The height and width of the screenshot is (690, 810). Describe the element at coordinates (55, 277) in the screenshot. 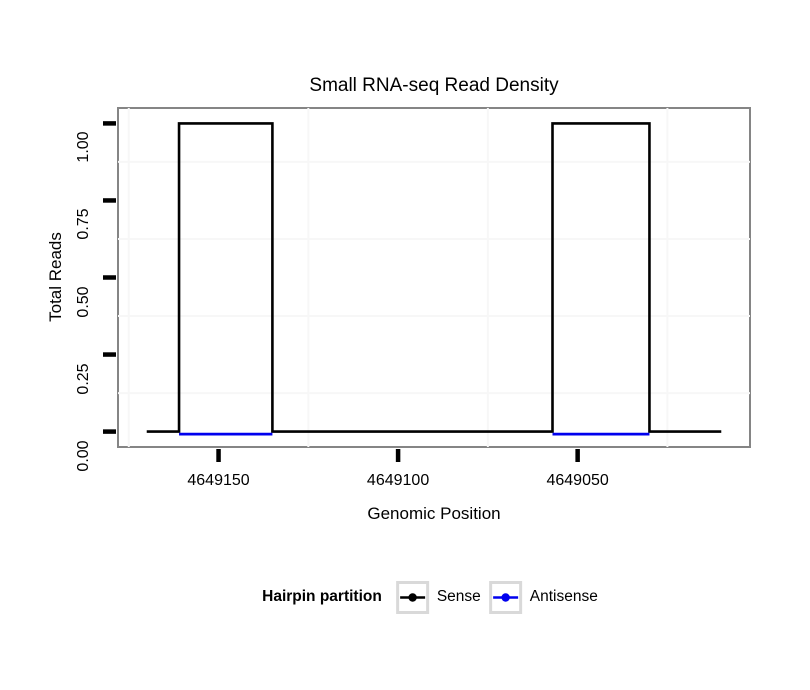

I see `y-axis-title: Total Reads` at that location.